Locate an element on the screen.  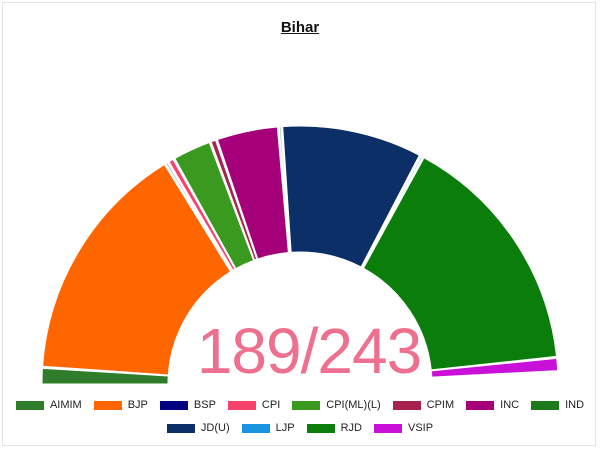
legend-label: AIMIM is located at coordinates (65, 405).